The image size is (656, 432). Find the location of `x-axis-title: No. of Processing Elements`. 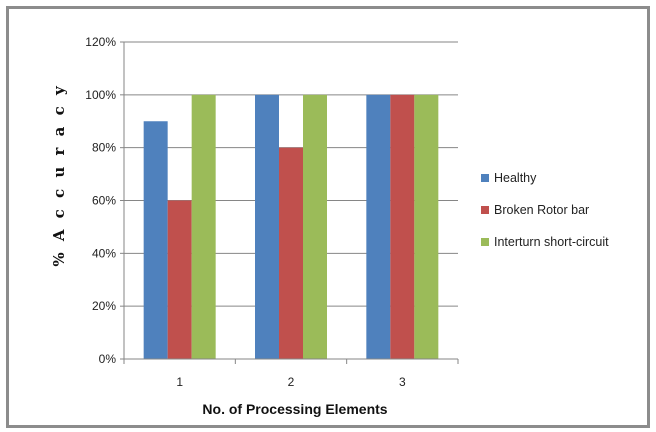

x-axis-title: No. of Processing Elements is located at coordinates (294, 409).